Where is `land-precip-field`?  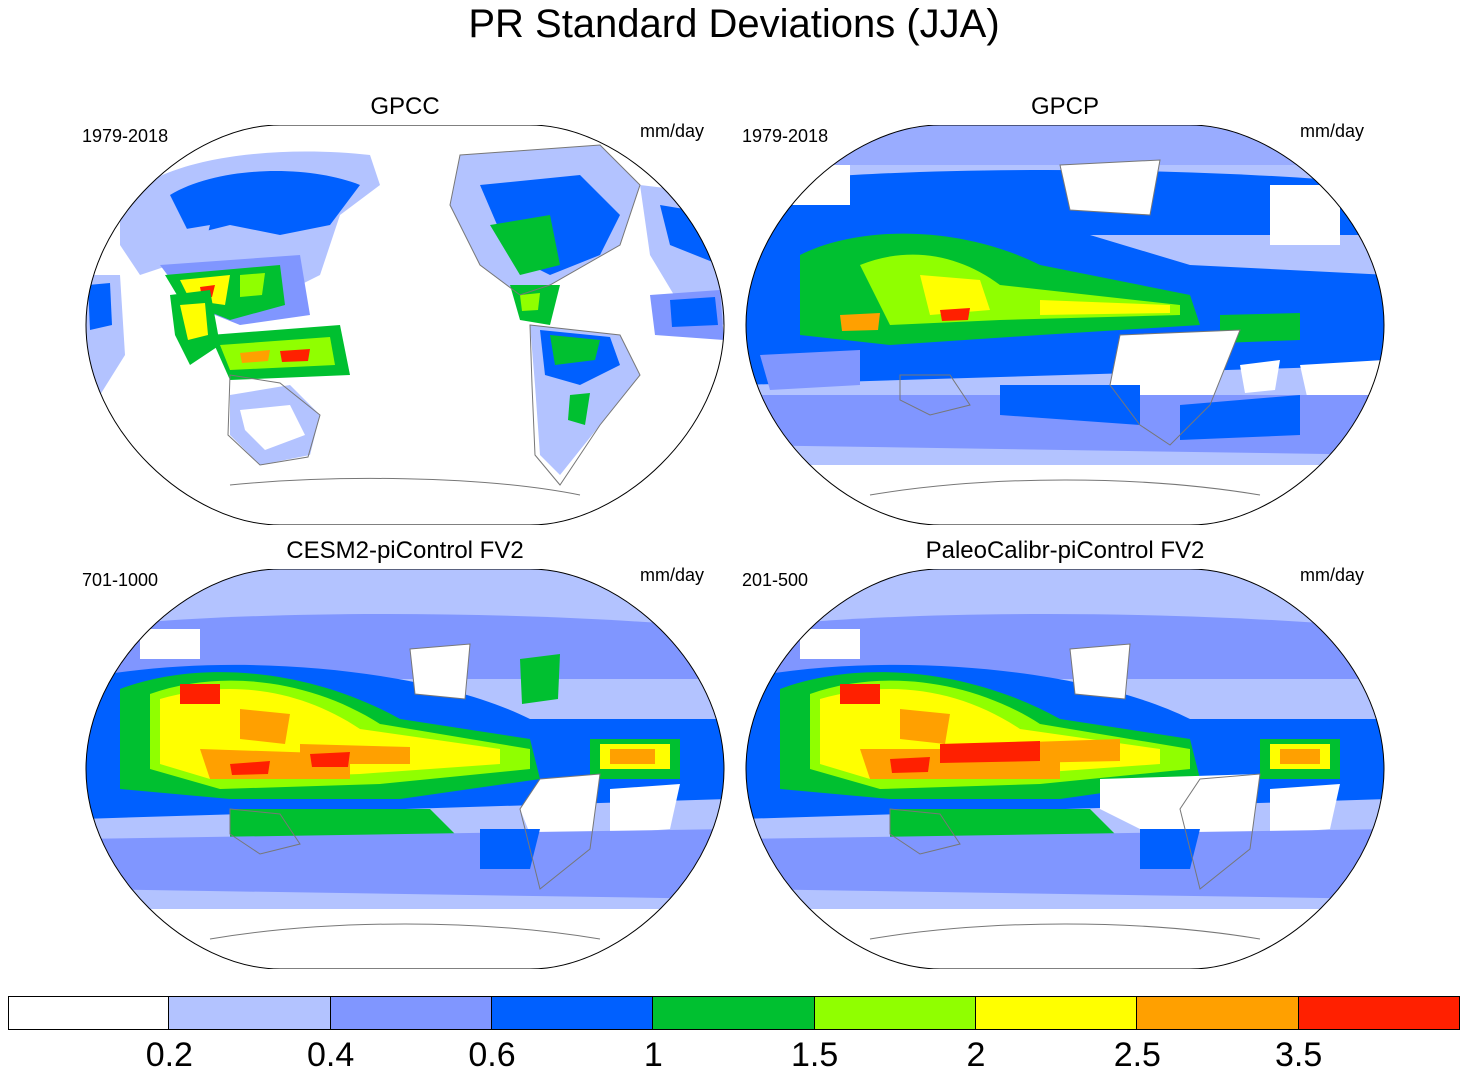
land-precip-field is located at coordinates (405, 310).